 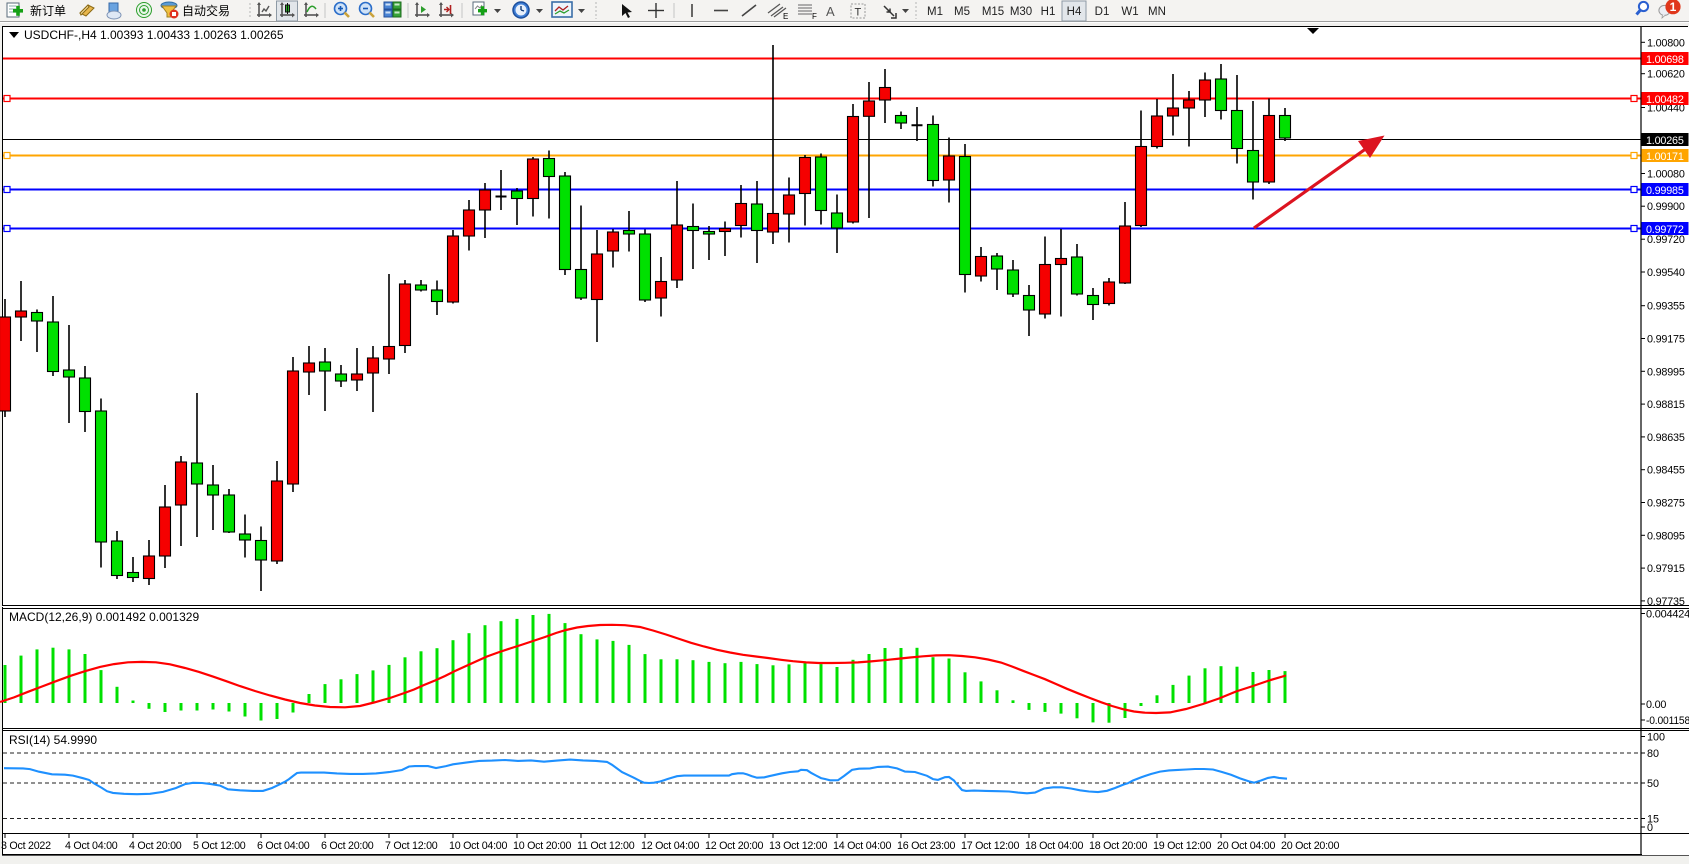 I want to click on svg-text: 0.99720, so click(x=1666, y=240).